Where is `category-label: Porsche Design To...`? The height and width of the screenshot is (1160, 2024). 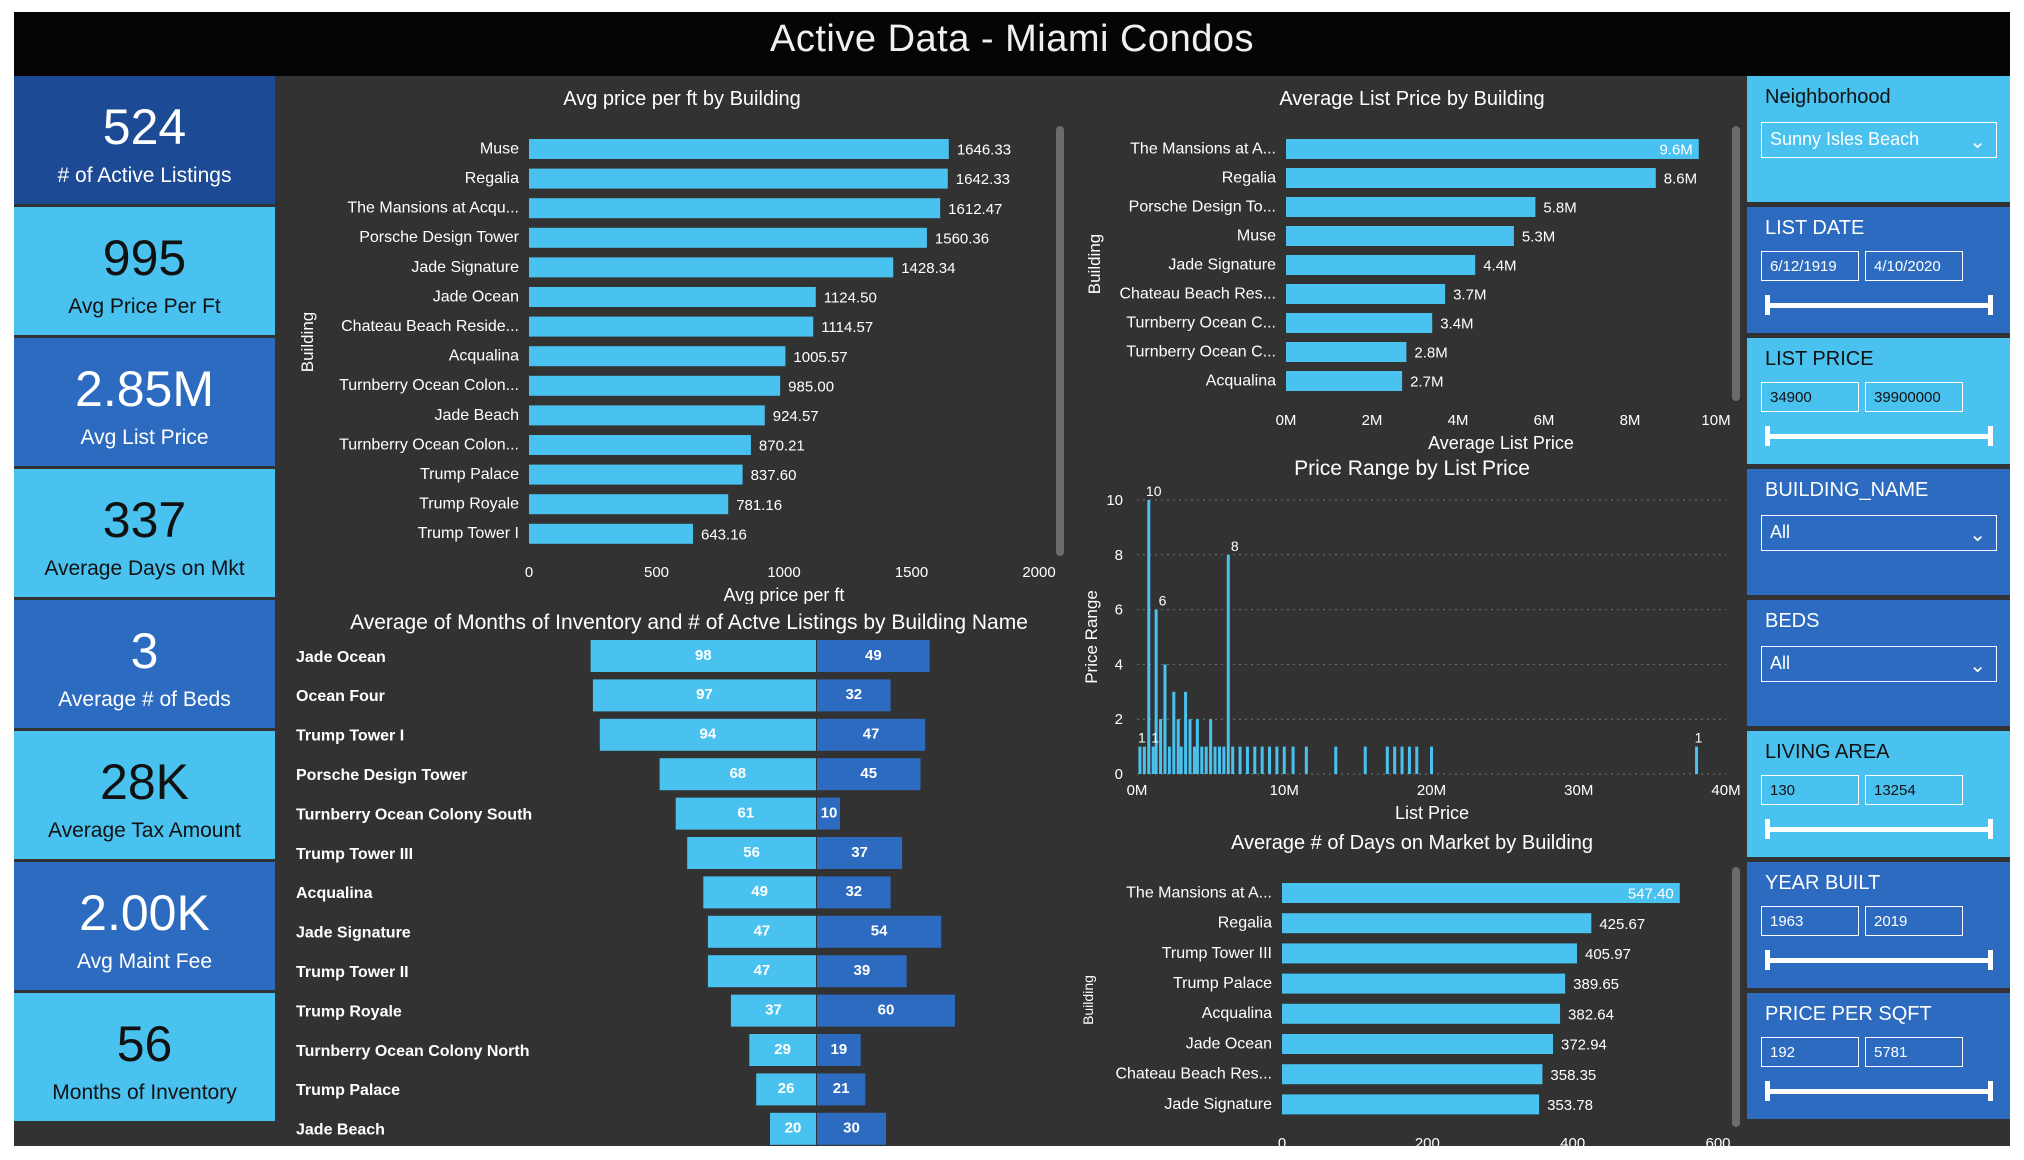
category-label: Porsche Design To... is located at coordinates (1202, 206).